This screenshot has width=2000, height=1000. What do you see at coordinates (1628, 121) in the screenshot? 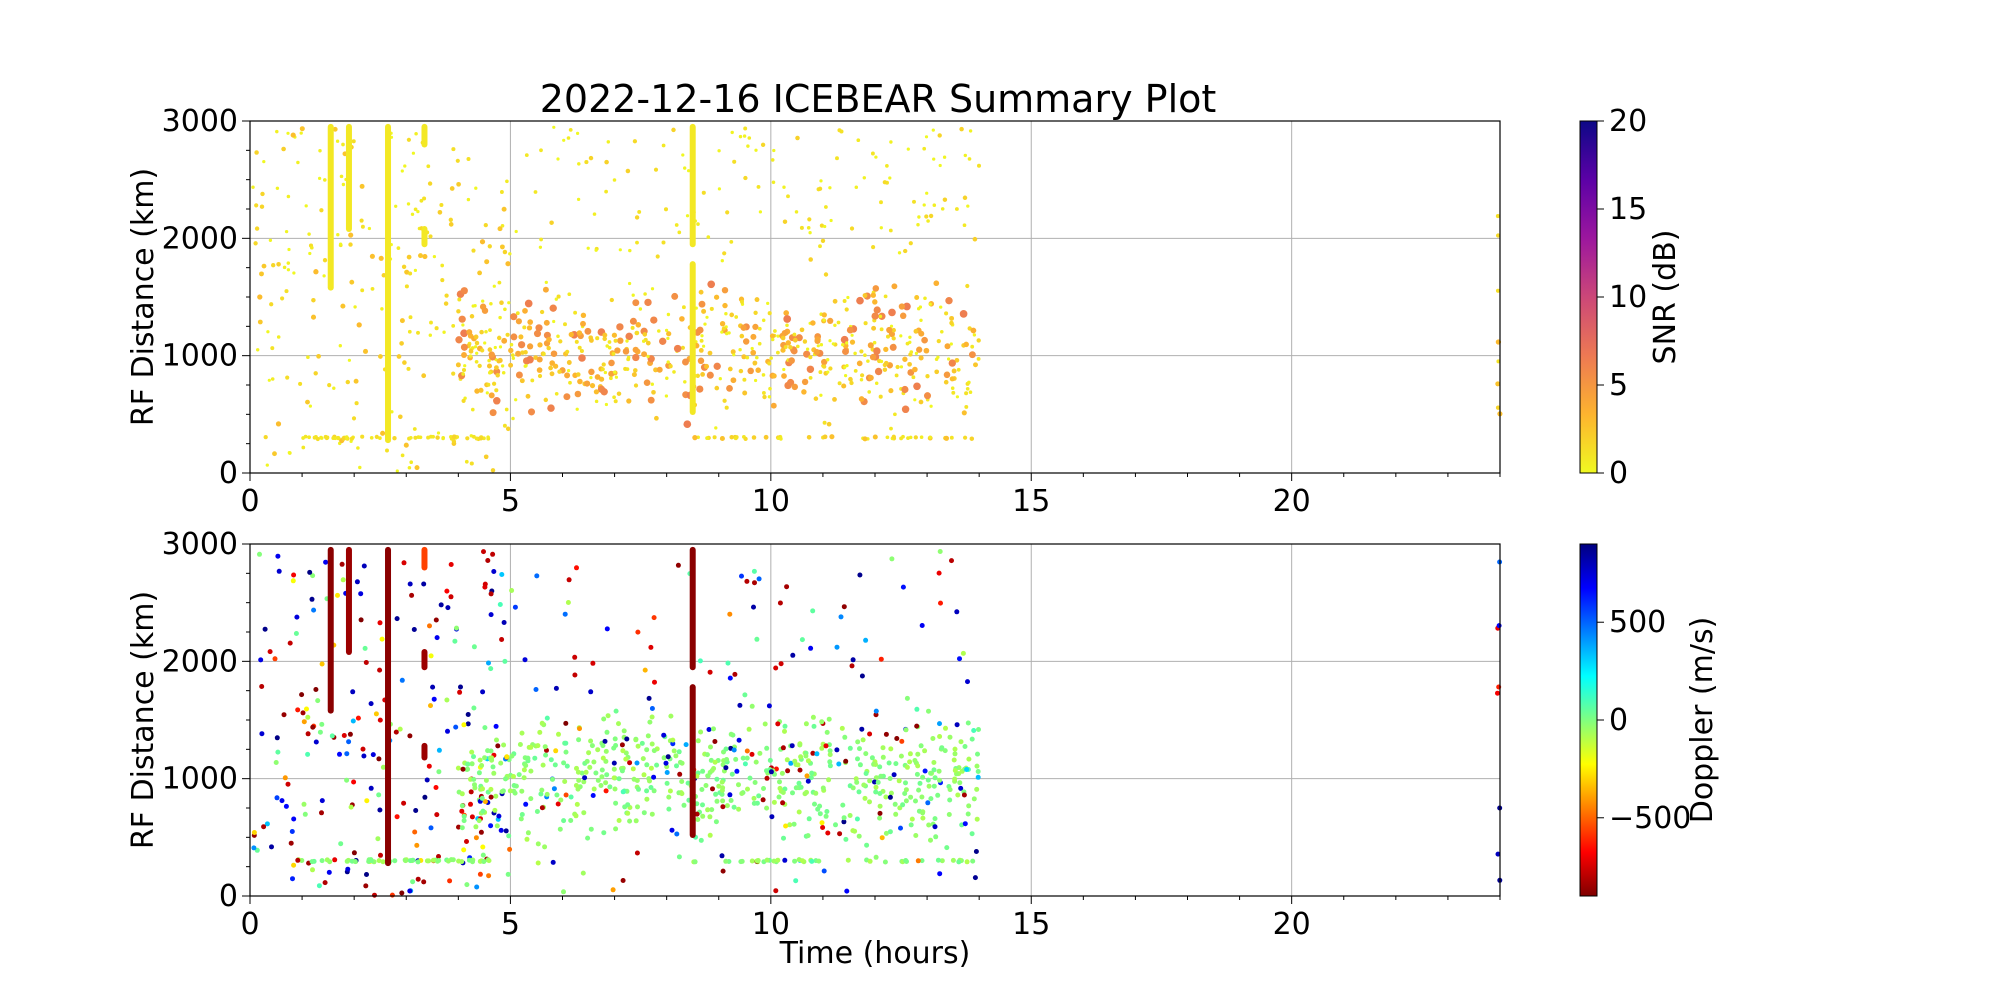
I see `snr-colorbar-tick-label: 20` at bounding box center [1628, 121].